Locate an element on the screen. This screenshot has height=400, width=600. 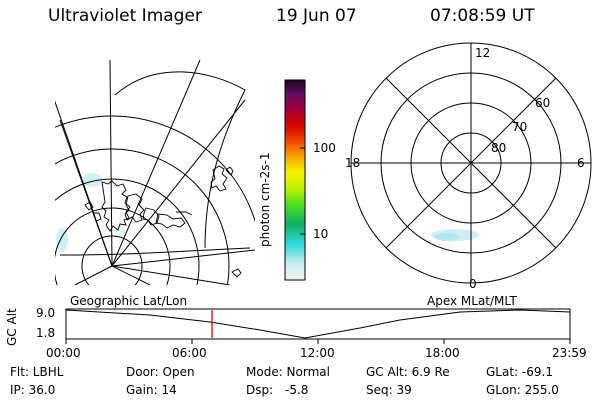
colorbar is located at coordinates (295, 180).